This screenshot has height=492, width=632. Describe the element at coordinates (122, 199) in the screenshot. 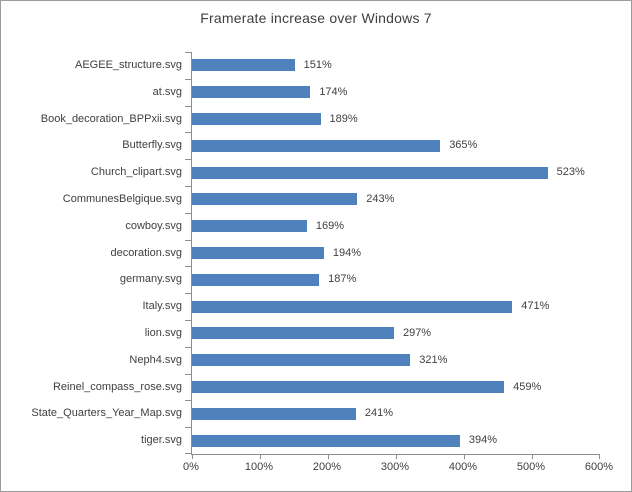

I see `category-label: CommunesBelgique.svg` at that location.